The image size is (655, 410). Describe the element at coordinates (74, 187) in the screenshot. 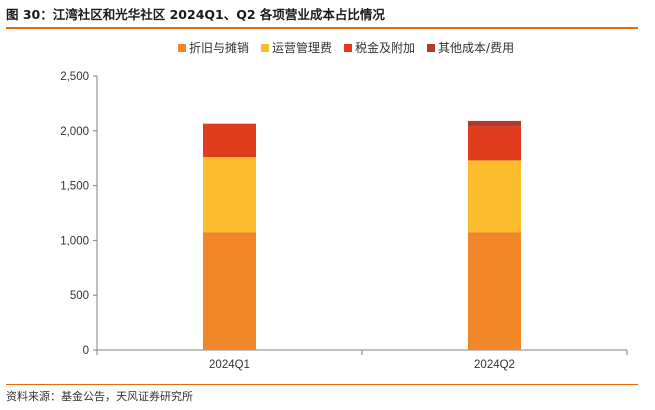

I see `y-tick-label: 1,500` at that location.